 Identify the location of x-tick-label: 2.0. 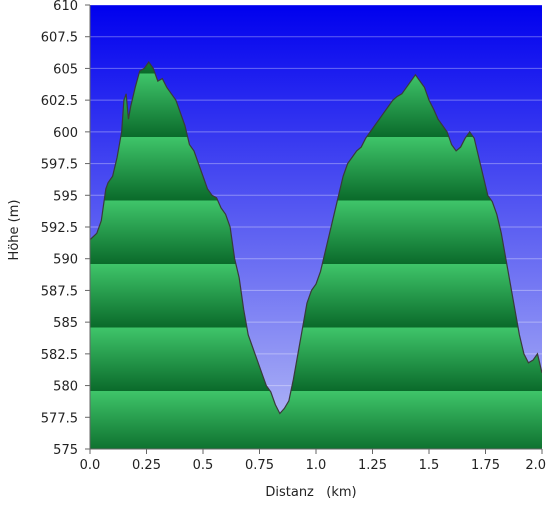
(535, 465).